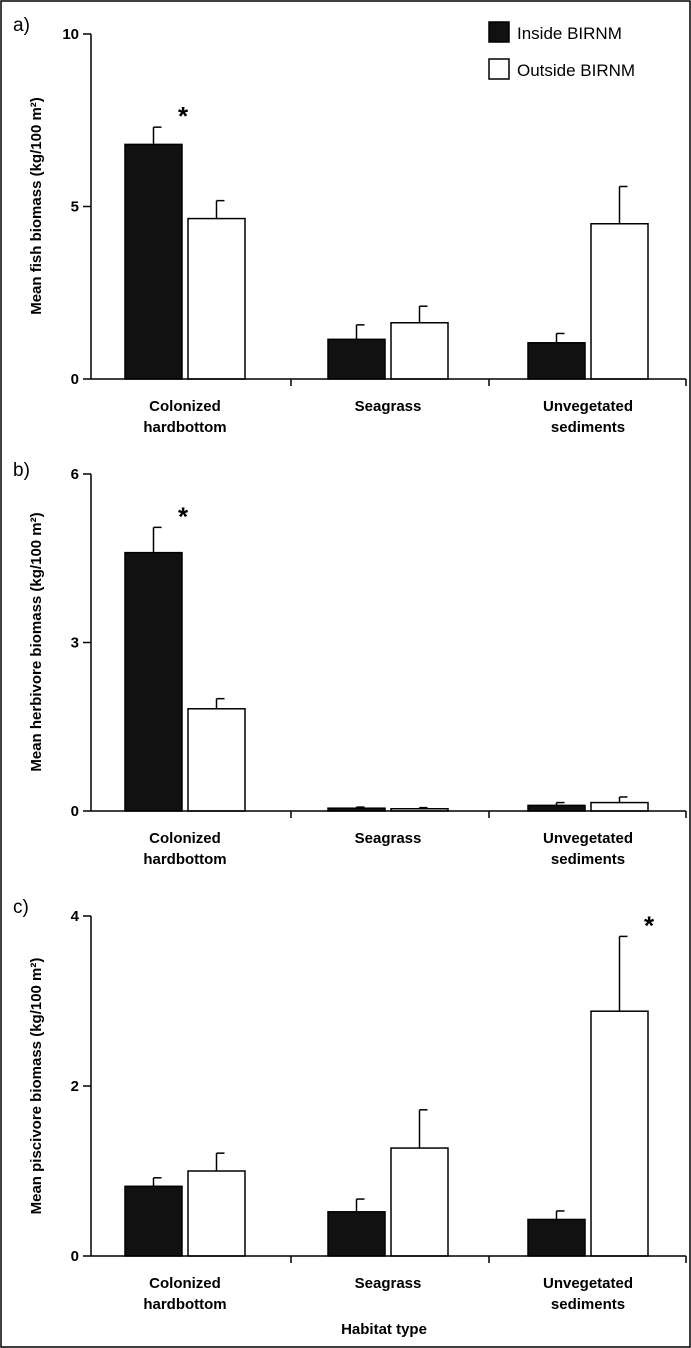  What do you see at coordinates (576, 70) in the screenshot?
I see `legend-label-outside: Outside BIRNM` at bounding box center [576, 70].